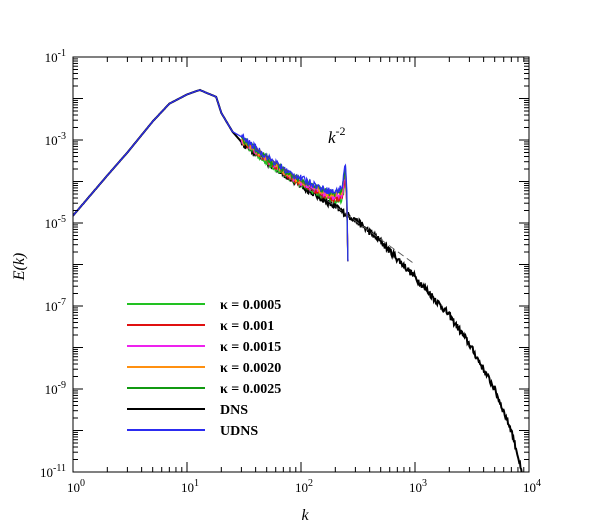 Image resolution: width=598 pixels, height=530 pixels. What do you see at coordinates (418, 486) in the screenshot?
I see `x-tick-label: 10³` at bounding box center [418, 486].